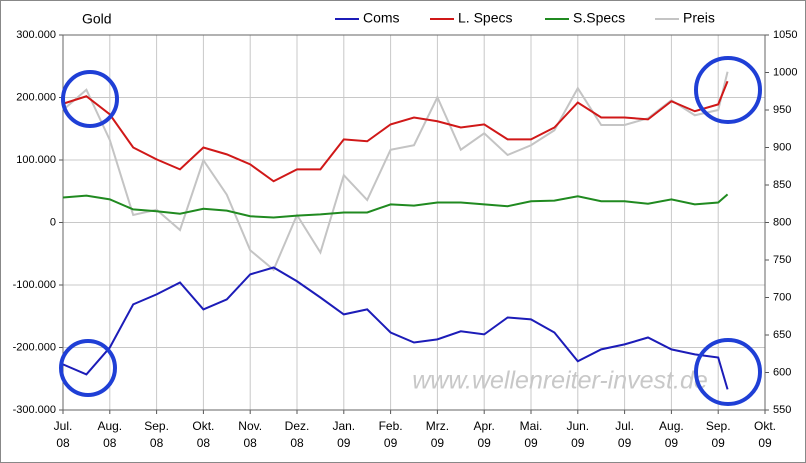 Image resolution: width=806 pixels, height=463 pixels. I want to click on x-tick-label: Mai. 09, so click(531, 434).